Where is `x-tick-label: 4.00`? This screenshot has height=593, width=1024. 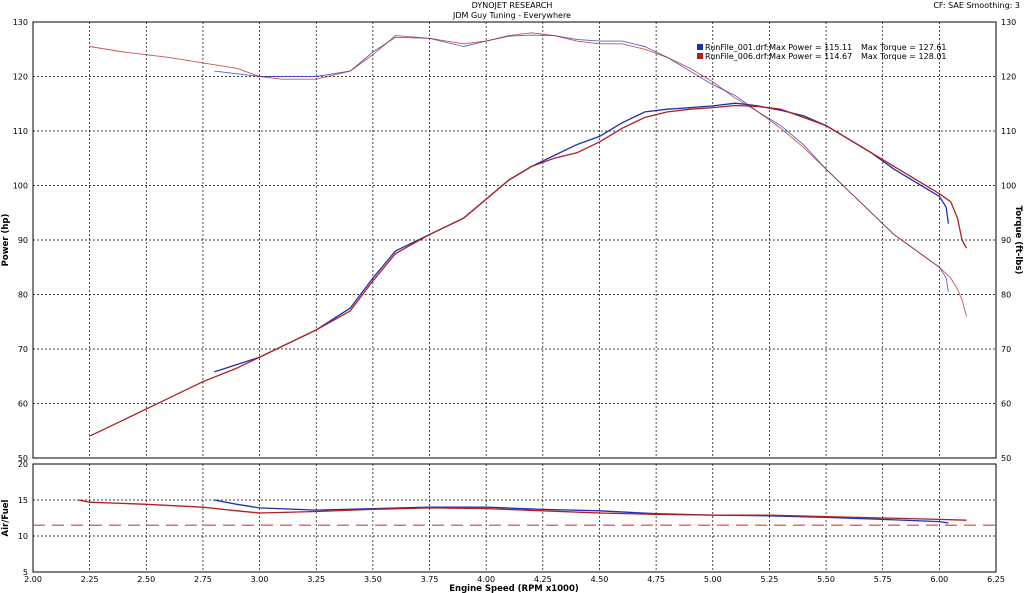 x-tick-label: 4.00 is located at coordinates (486, 579).